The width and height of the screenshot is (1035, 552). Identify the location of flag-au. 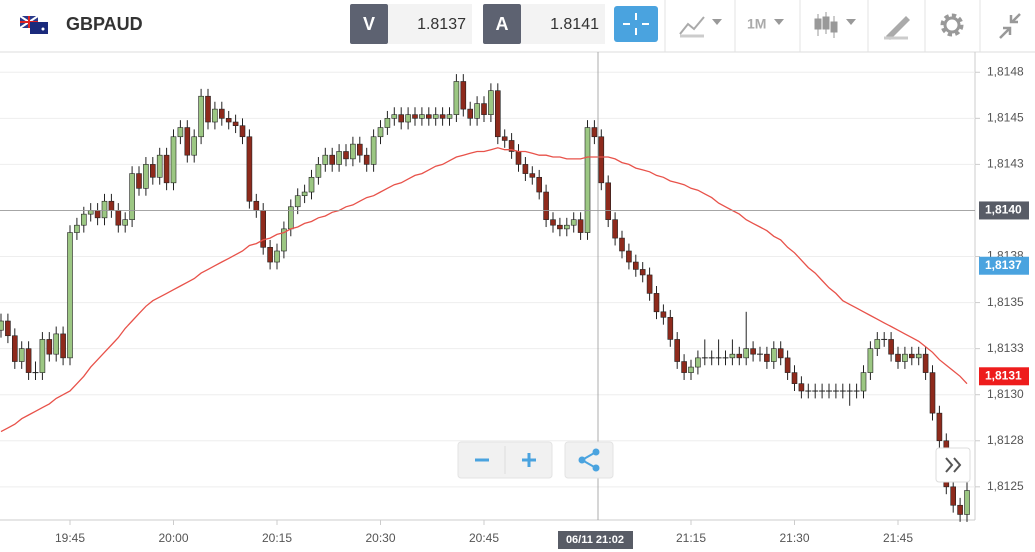
(39, 28).